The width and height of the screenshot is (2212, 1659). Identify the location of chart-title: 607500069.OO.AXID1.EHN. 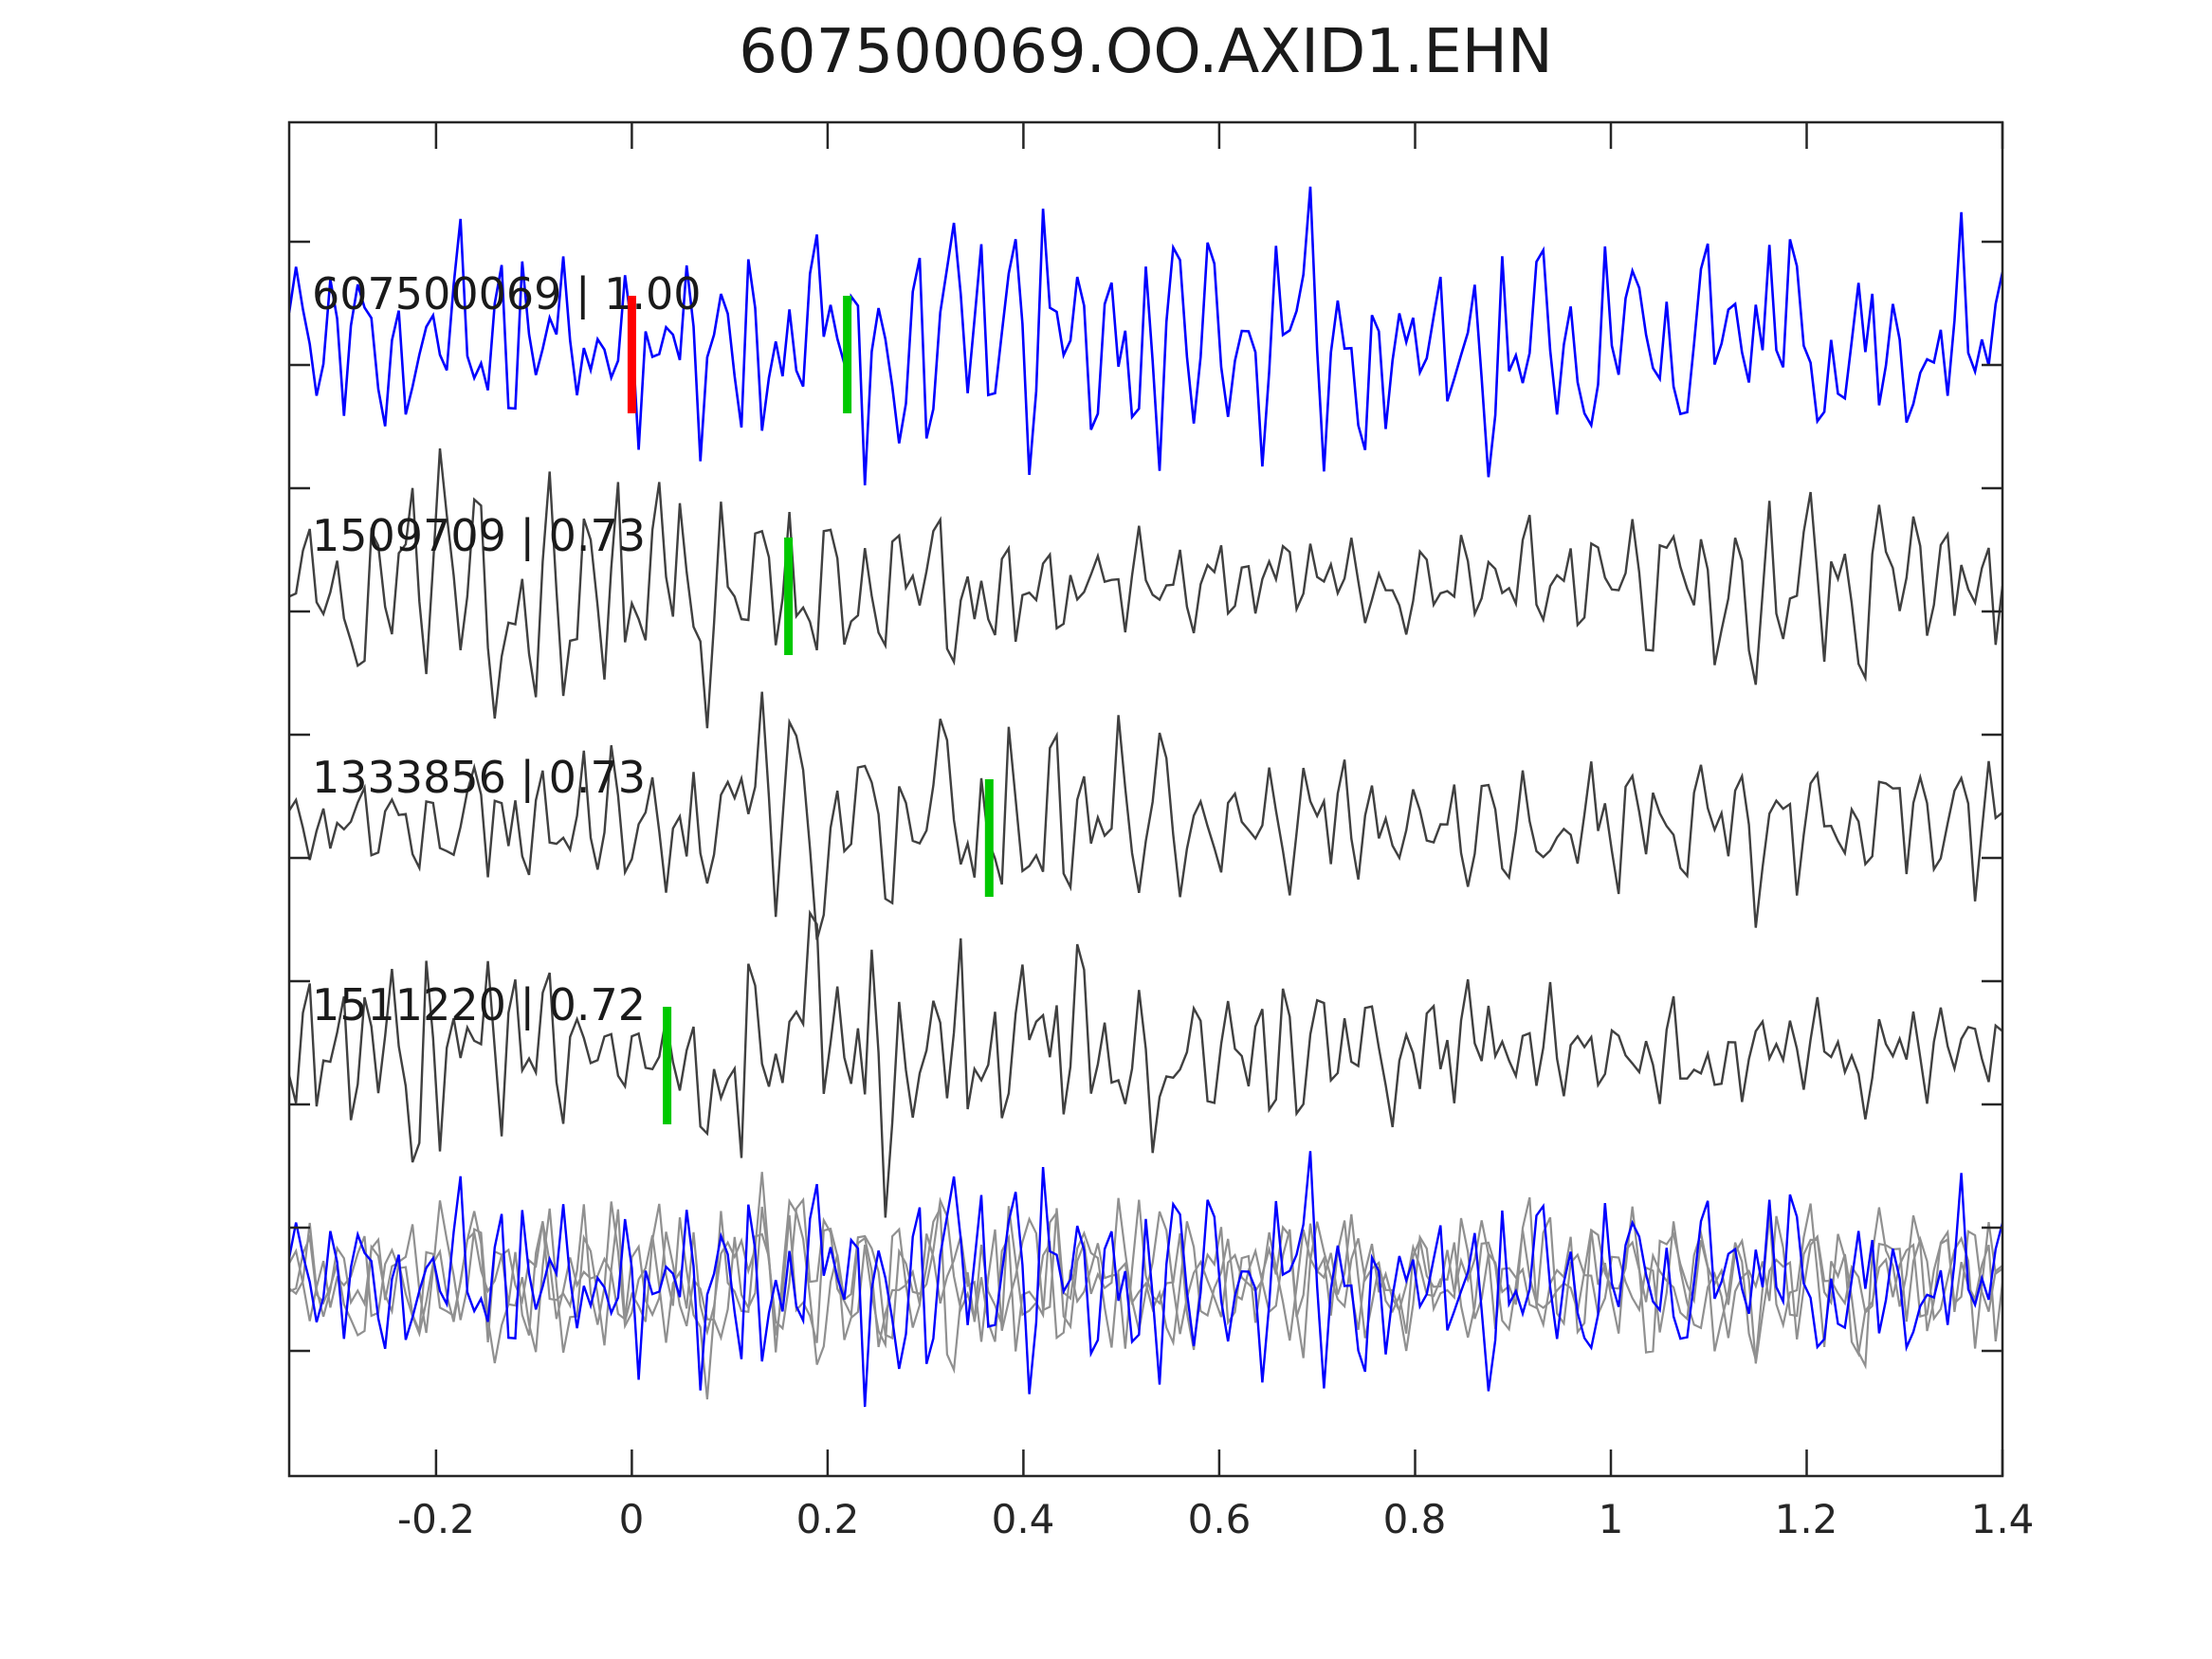
(1146, 52).